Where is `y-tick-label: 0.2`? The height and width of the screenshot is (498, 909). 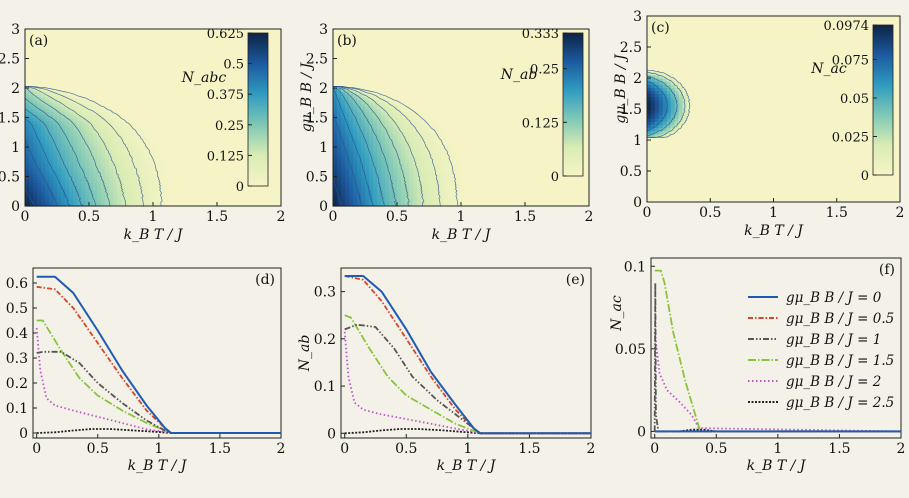
y-tick-label: 0.2 is located at coordinates (325, 340).